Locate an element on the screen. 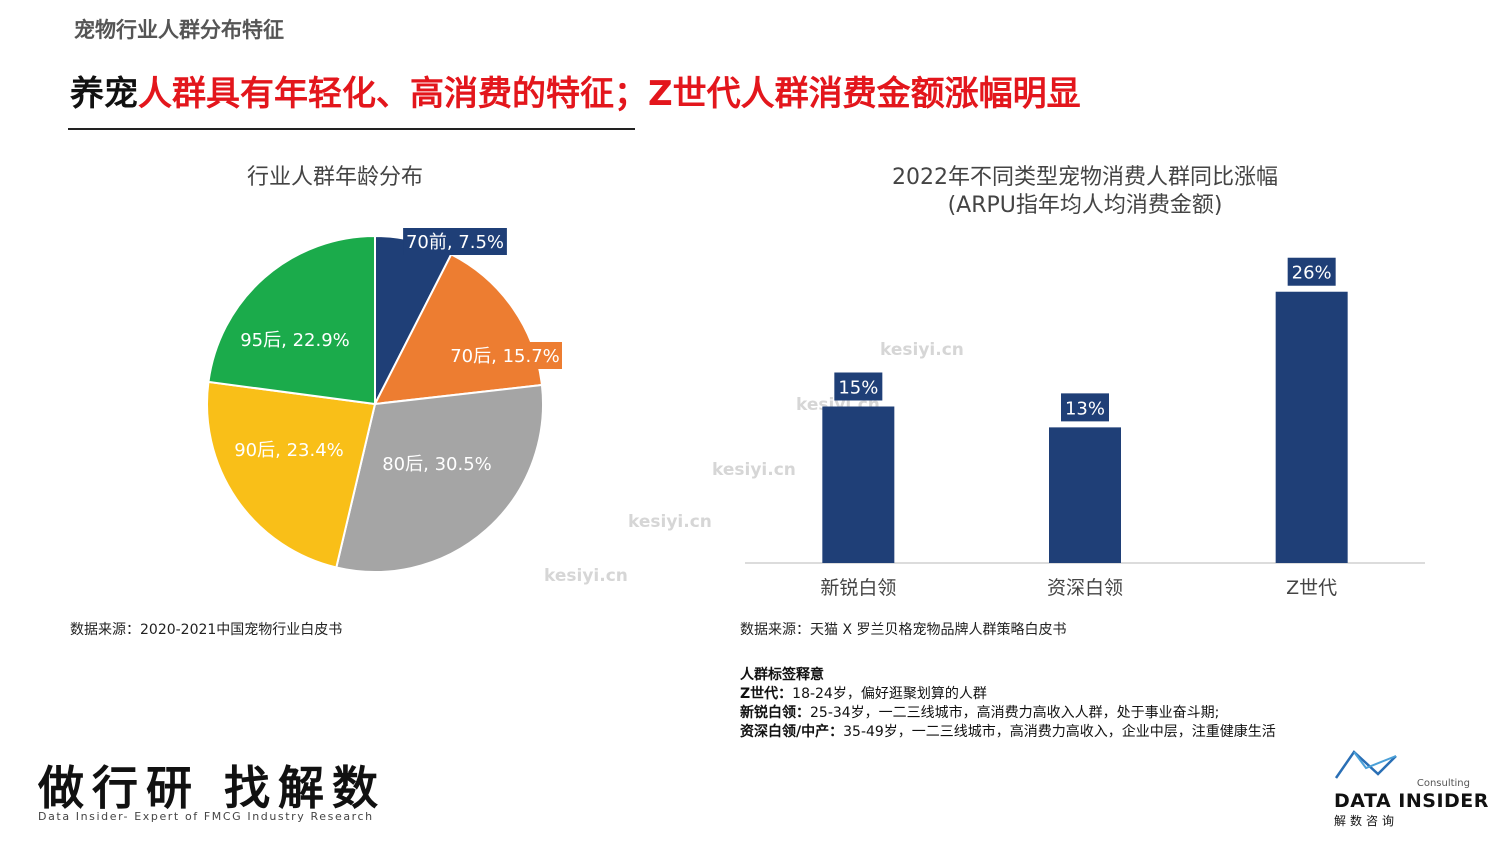 The image size is (1500, 844). bar-chart-title-line1: 2022年不同类型宠物消费人群同比涨幅 is located at coordinates (1085, 177).